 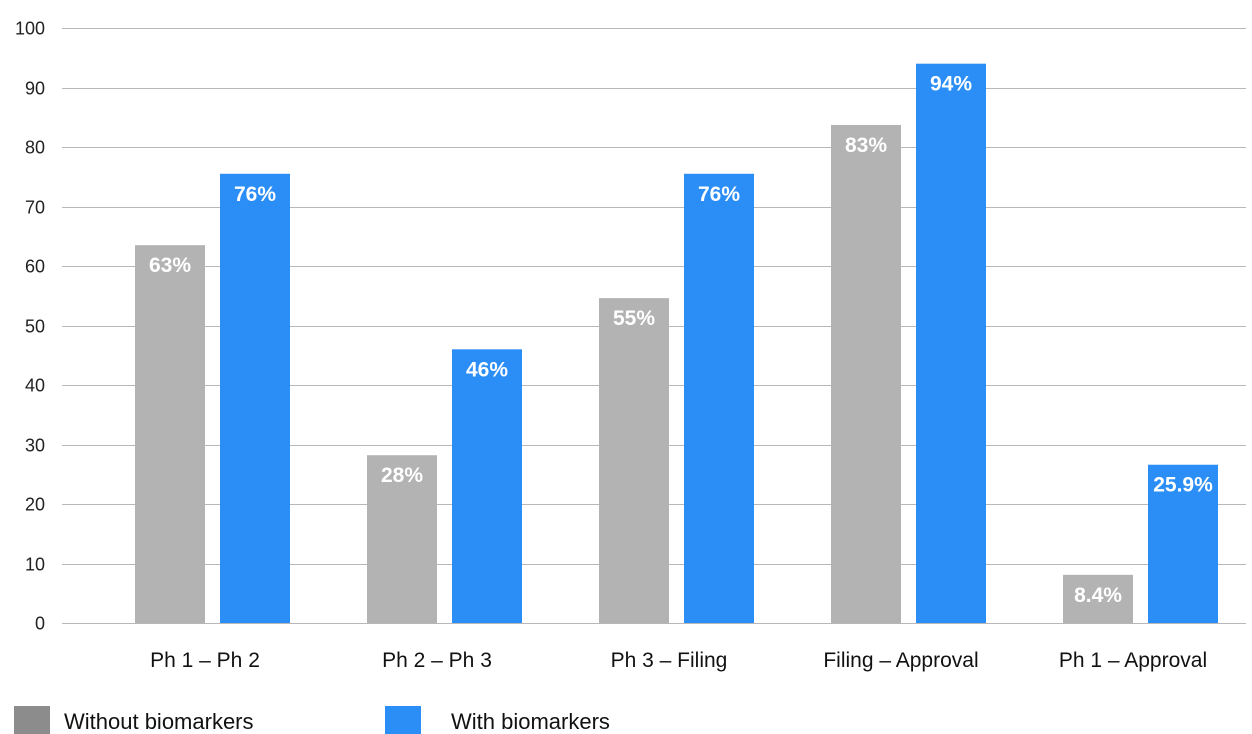 What do you see at coordinates (530, 721) in the screenshot?
I see `legend-label: With biomarkers` at bounding box center [530, 721].